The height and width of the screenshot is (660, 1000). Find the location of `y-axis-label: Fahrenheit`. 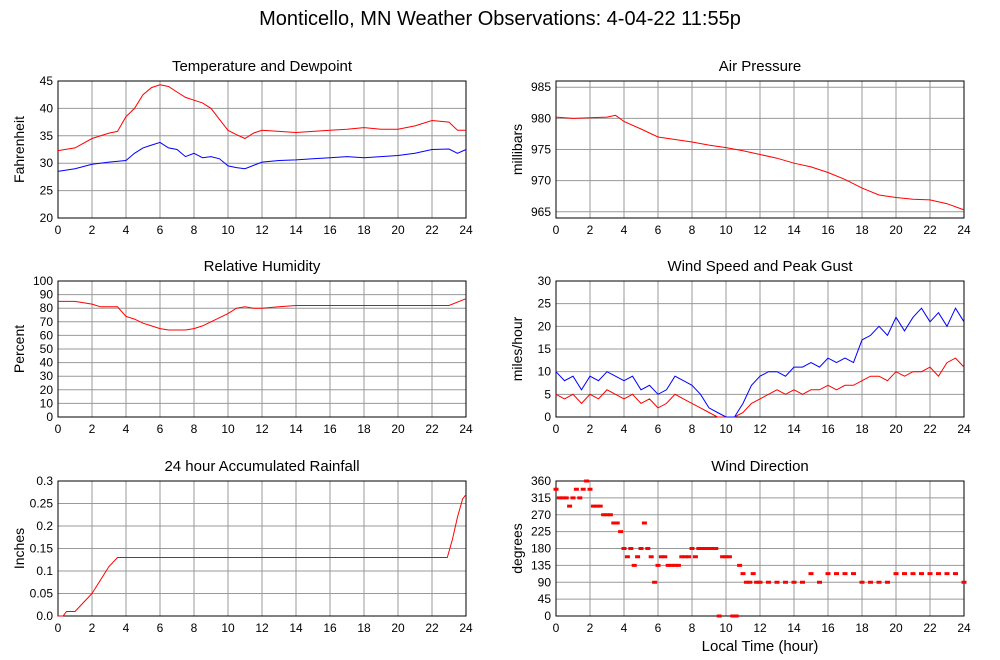

y-axis-label: Fahrenheit is located at coordinates (19, 149).